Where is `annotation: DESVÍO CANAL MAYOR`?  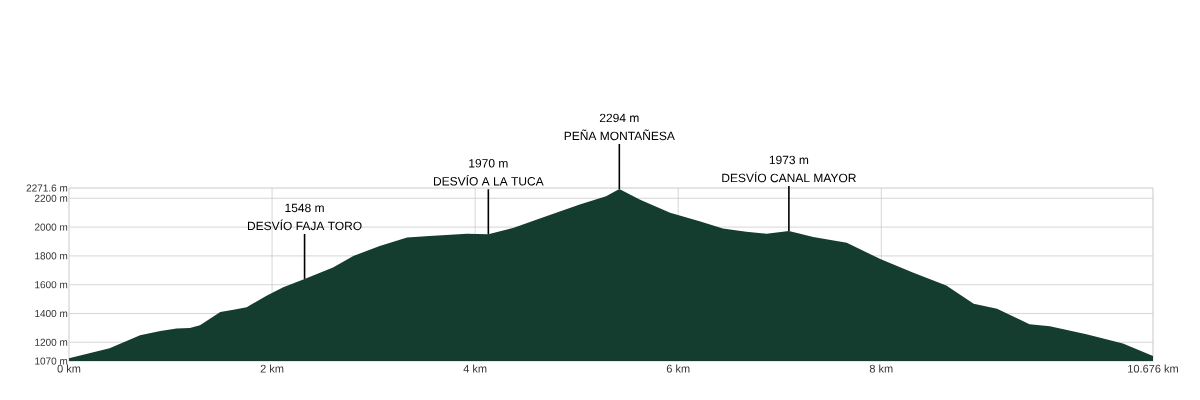 annotation: DESVÍO CANAL MAYOR is located at coordinates (789, 177).